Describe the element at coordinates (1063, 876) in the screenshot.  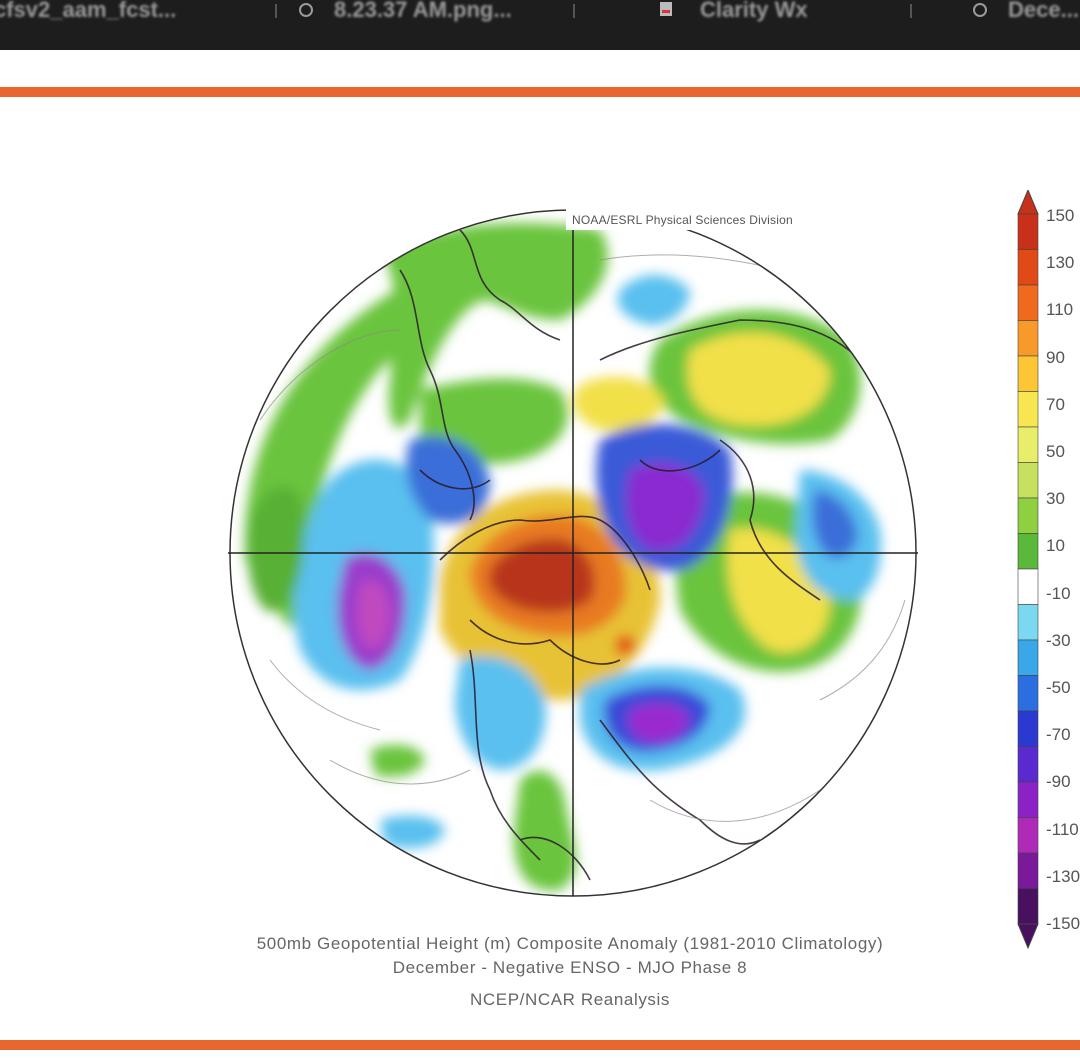
I see `colorbar-tick-label: -130` at that location.